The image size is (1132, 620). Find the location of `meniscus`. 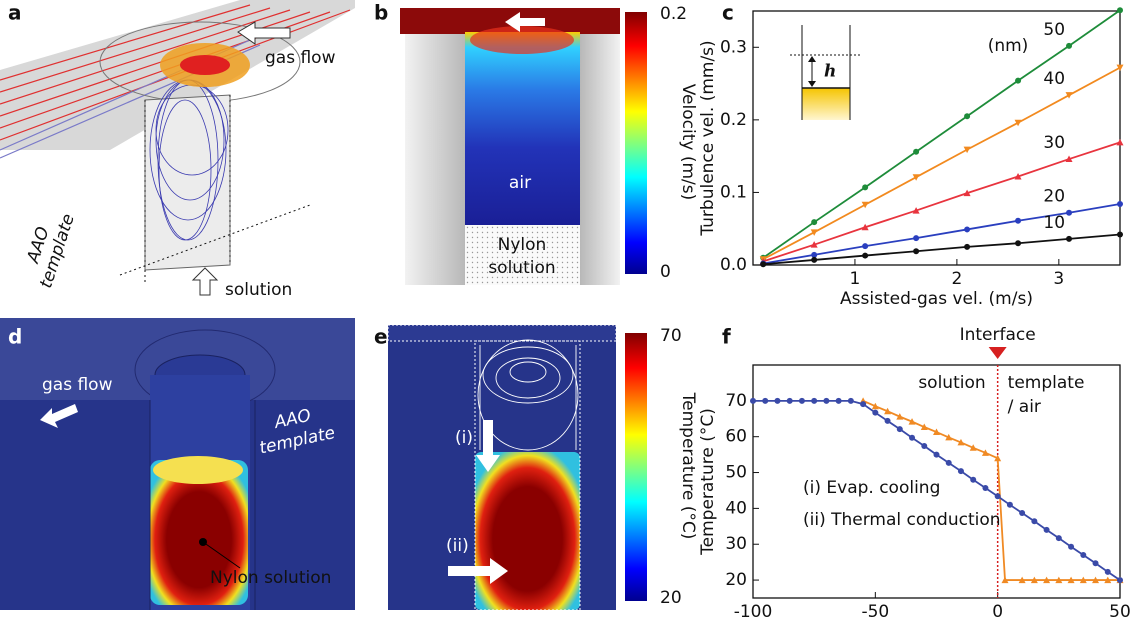

meniscus is located at coordinates (198, 470).